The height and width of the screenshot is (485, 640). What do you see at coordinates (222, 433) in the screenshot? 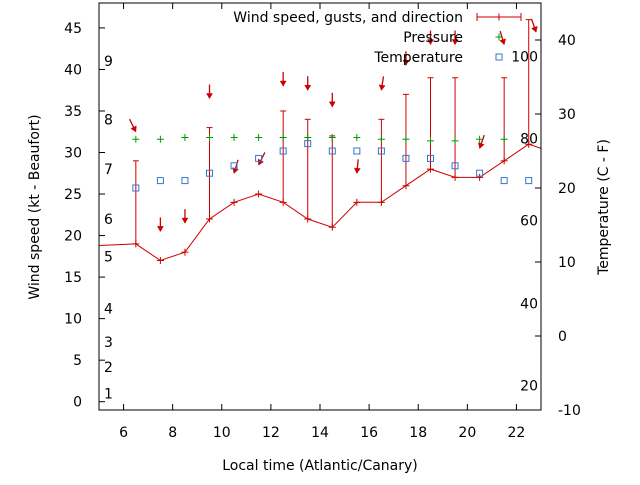
I see `x-tick-label: 10` at bounding box center [222, 433].